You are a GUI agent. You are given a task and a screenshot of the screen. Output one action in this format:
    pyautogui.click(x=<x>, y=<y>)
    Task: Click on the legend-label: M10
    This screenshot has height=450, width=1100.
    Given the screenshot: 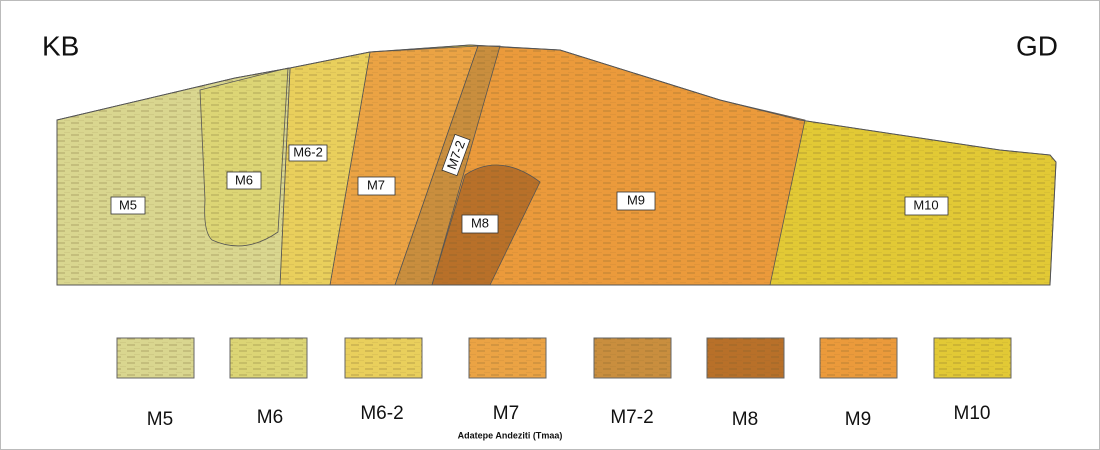 What is the action you would take?
    pyautogui.click(x=972, y=413)
    